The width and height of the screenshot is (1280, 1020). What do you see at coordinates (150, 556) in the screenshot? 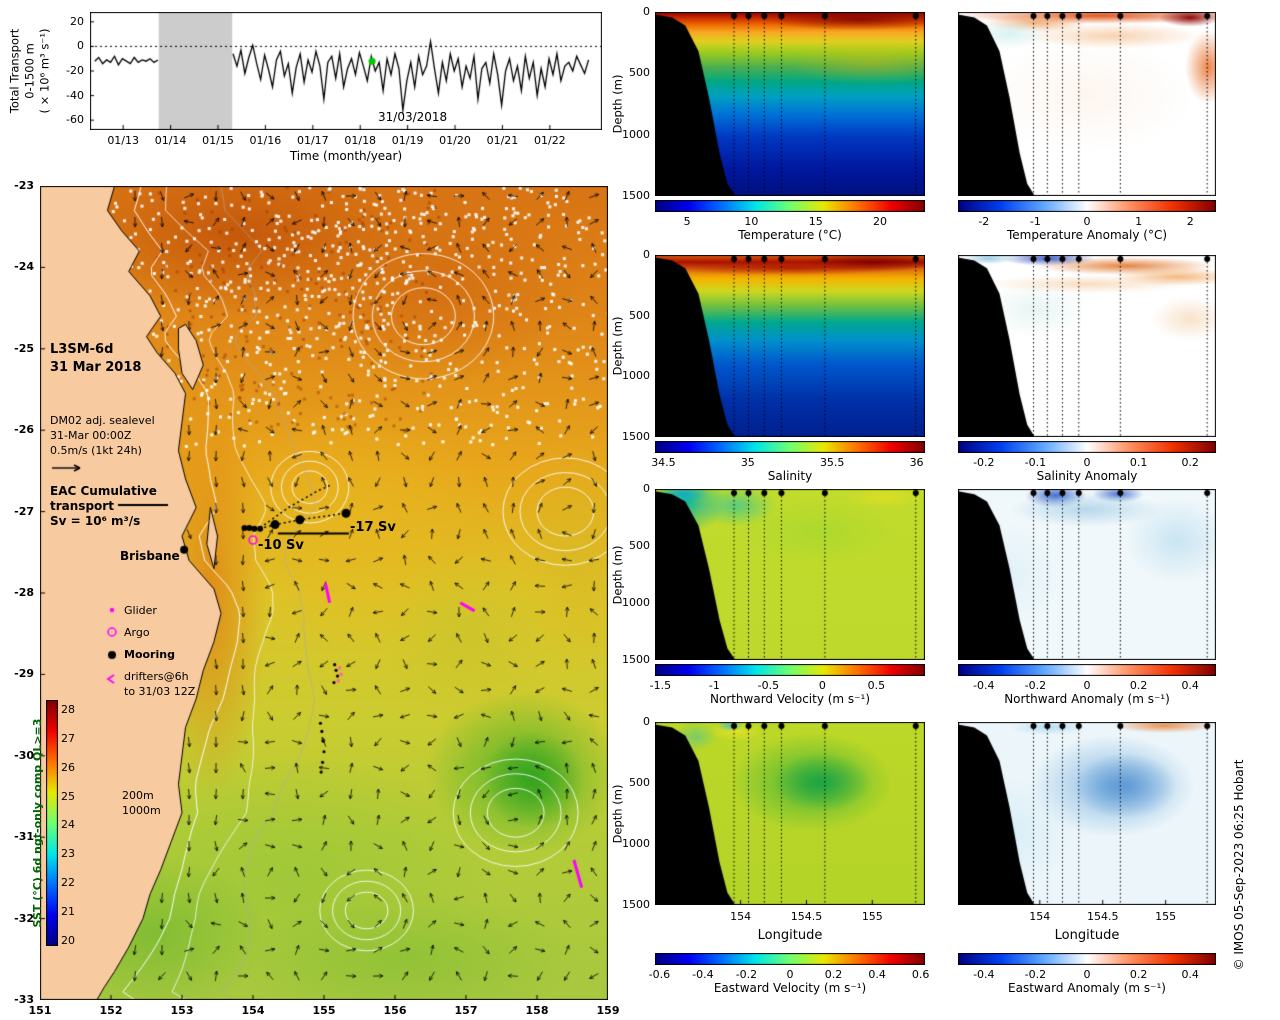
I see `map-brisbane-label: Brisbane` at bounding box center [150, 556].